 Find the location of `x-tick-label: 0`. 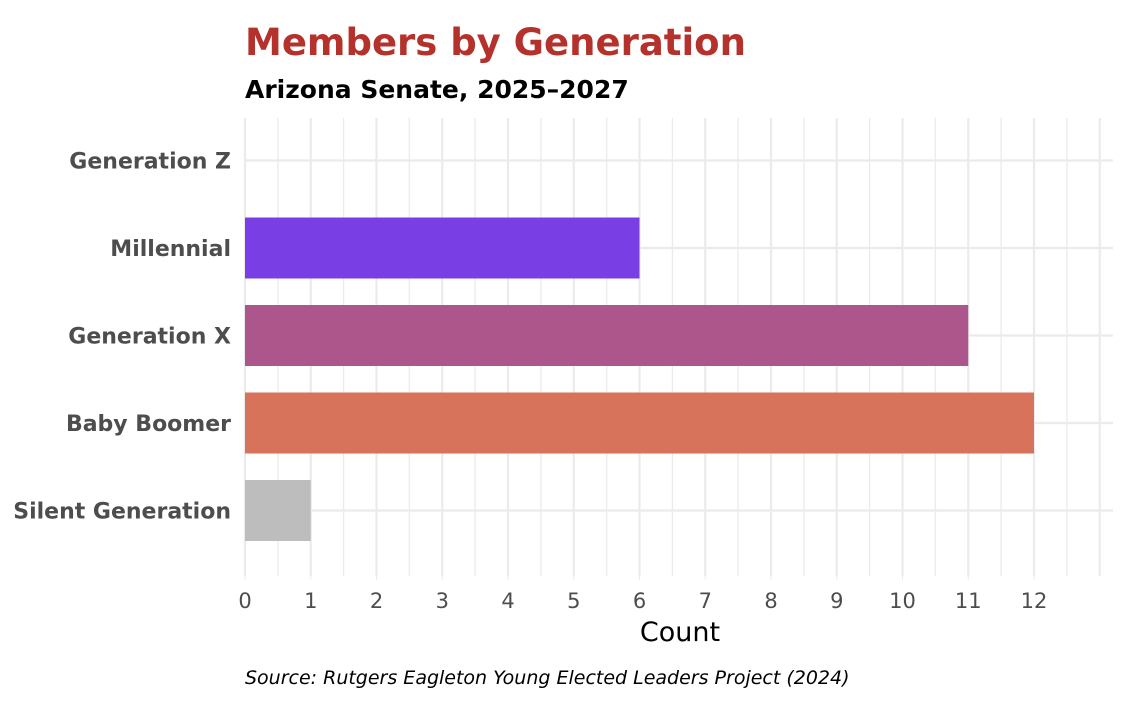

x-tick-label: 0 is located at coordinates (244, 601).